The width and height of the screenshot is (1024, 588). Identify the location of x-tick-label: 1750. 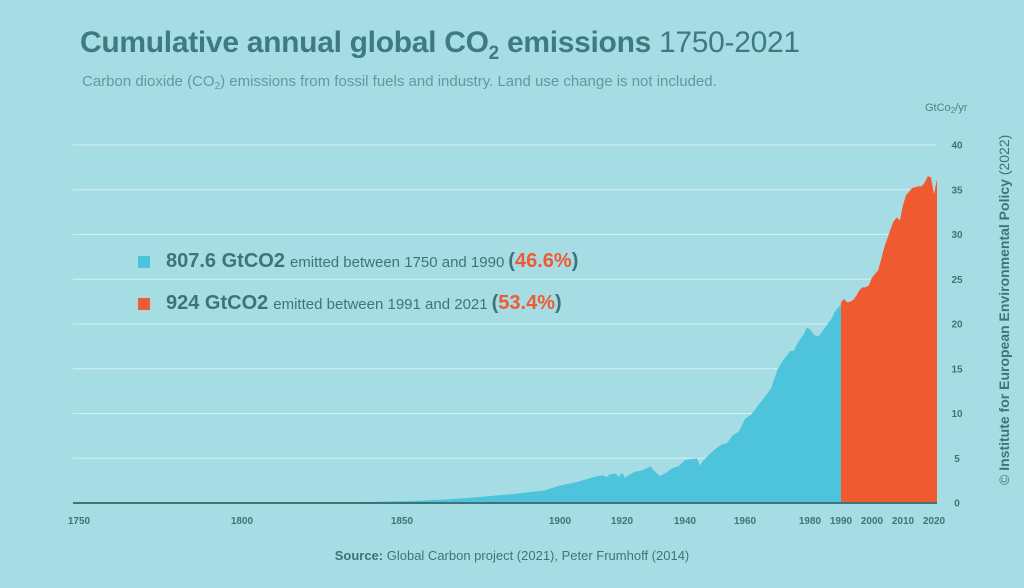
(79, 521).